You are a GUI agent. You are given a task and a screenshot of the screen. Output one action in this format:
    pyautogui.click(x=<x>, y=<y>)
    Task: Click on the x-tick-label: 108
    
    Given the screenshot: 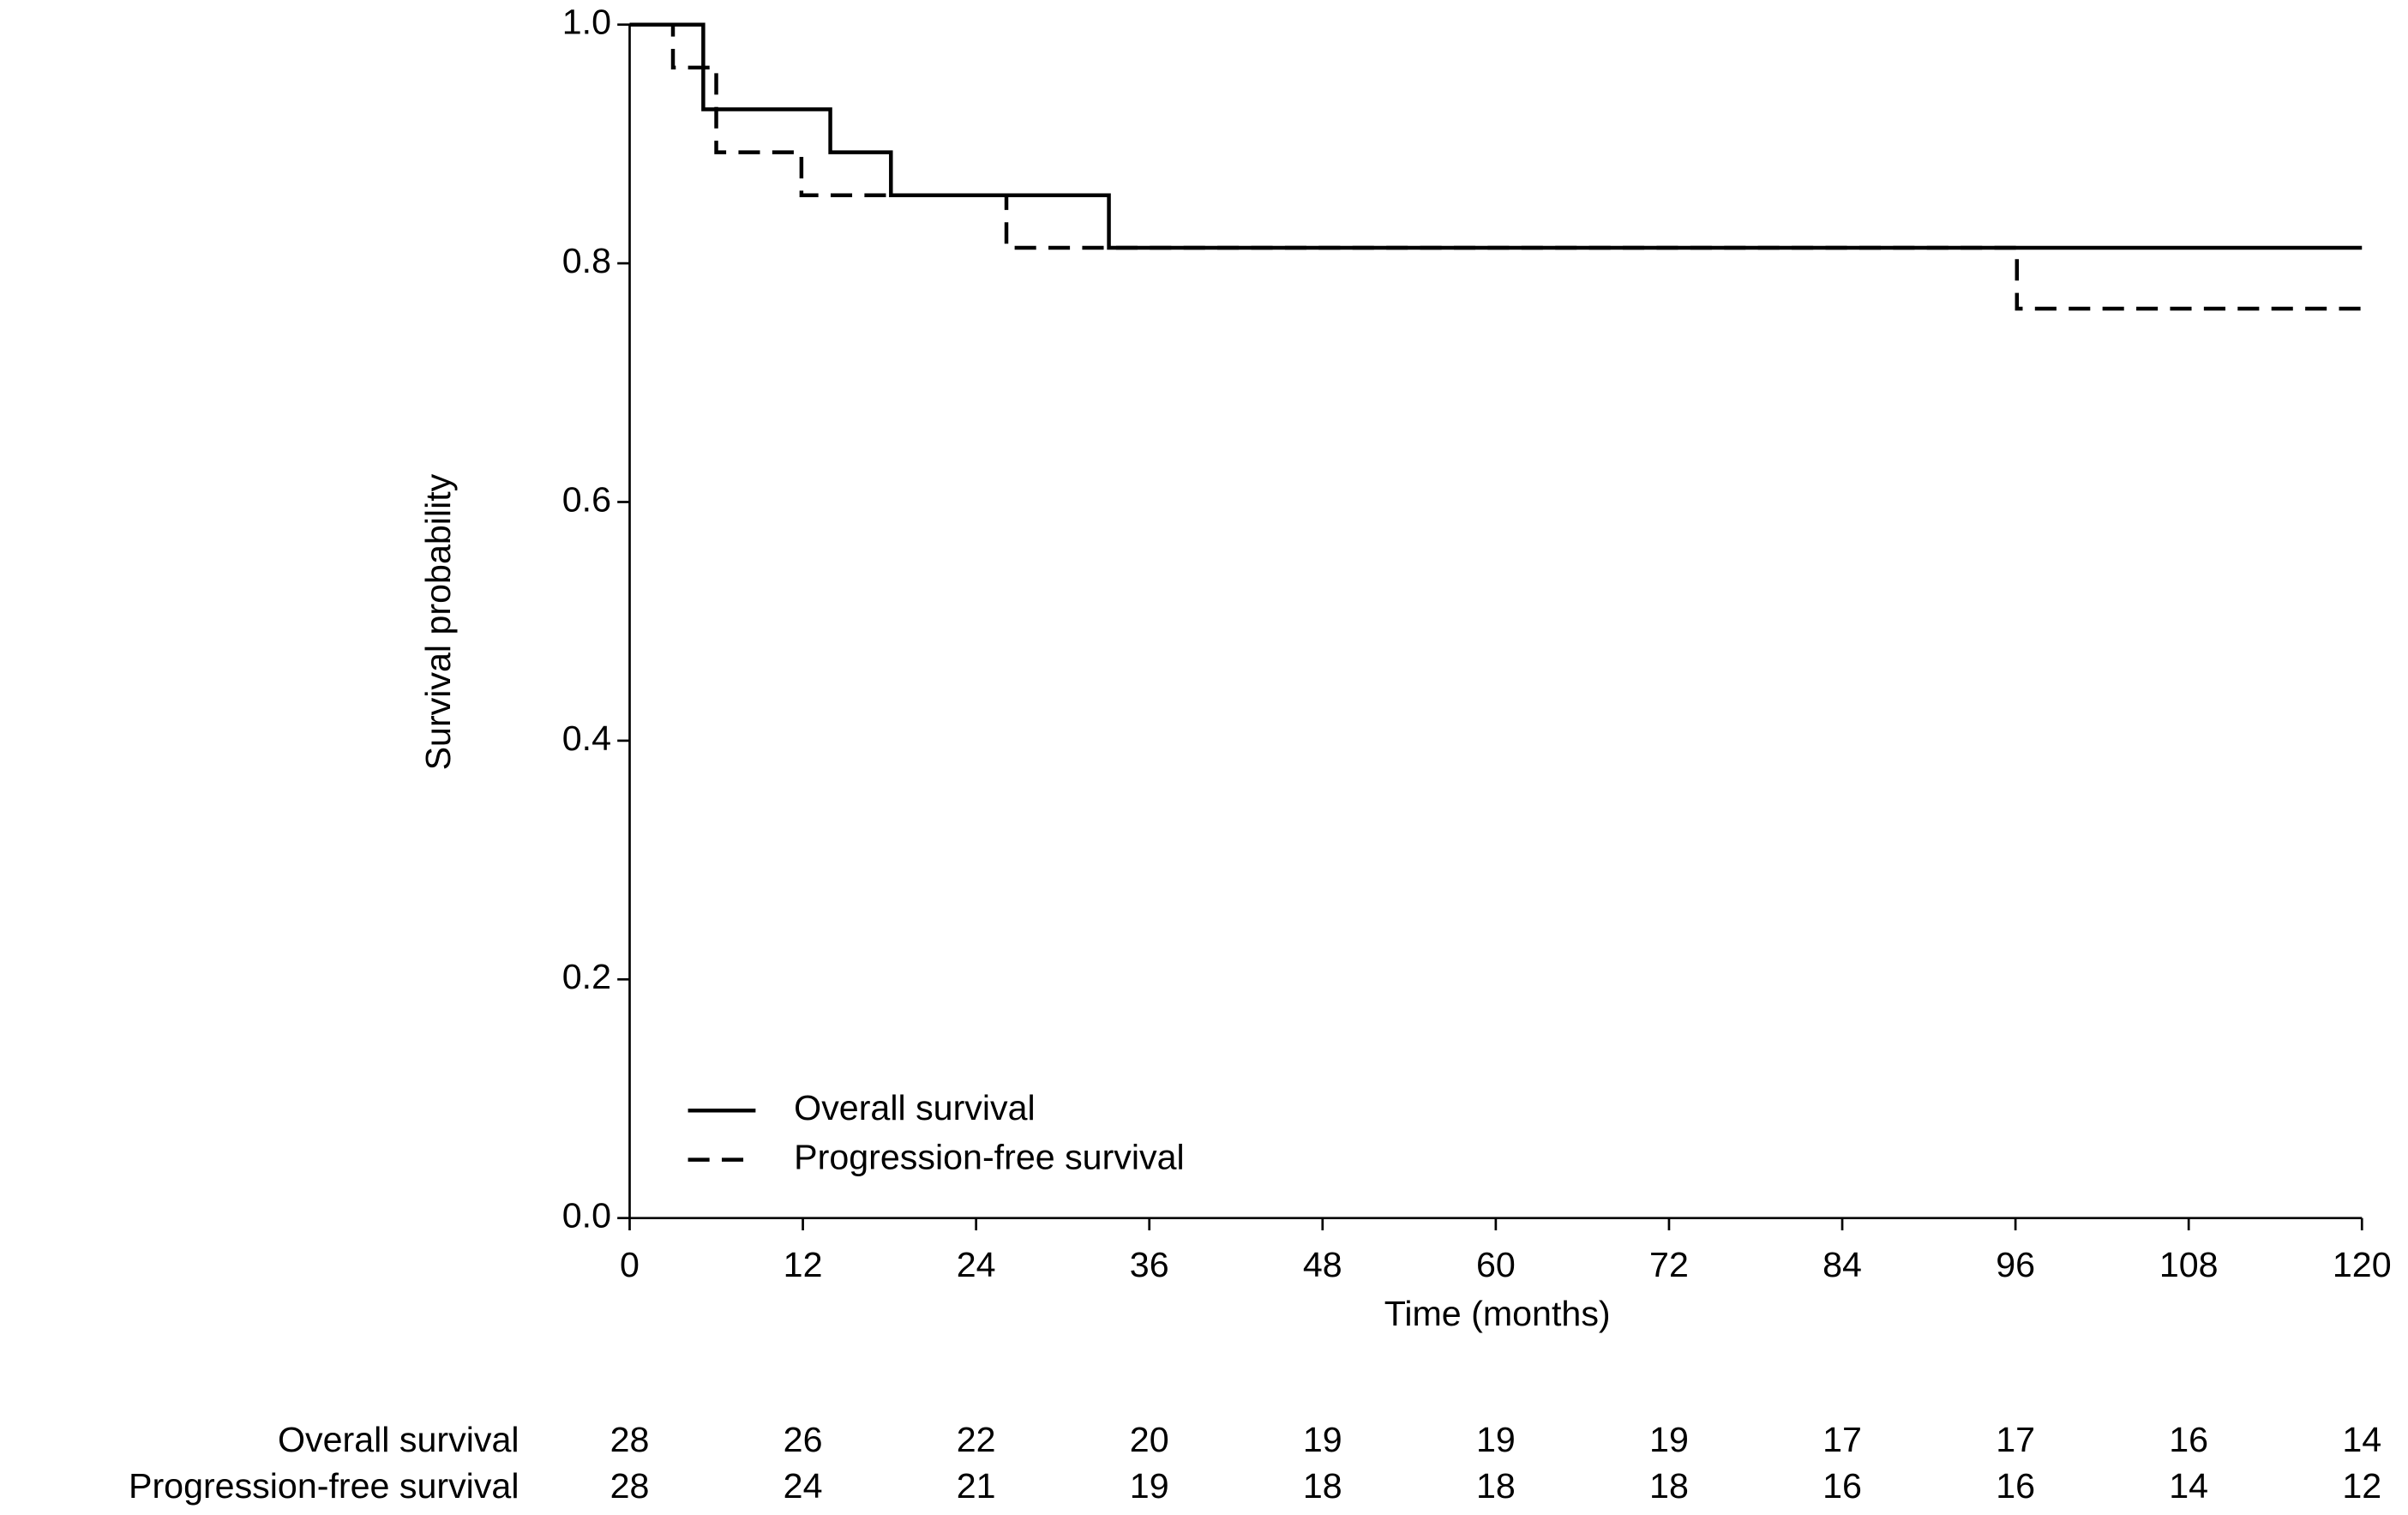 What is the action you would take?
    pyautogui.click(x=2189, y=1264)
    